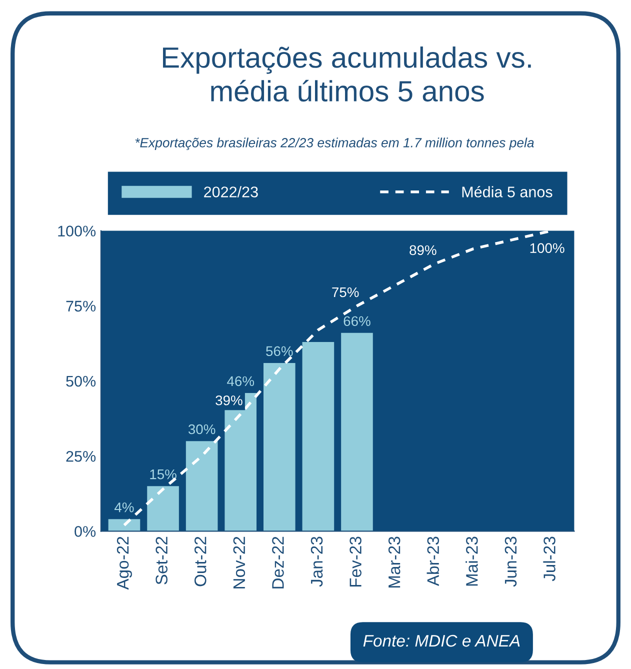  What do you see at coordinates (81, 381) in the screenshot?
I see `y-tick-label: 50%` at bounding box center [81, 381].